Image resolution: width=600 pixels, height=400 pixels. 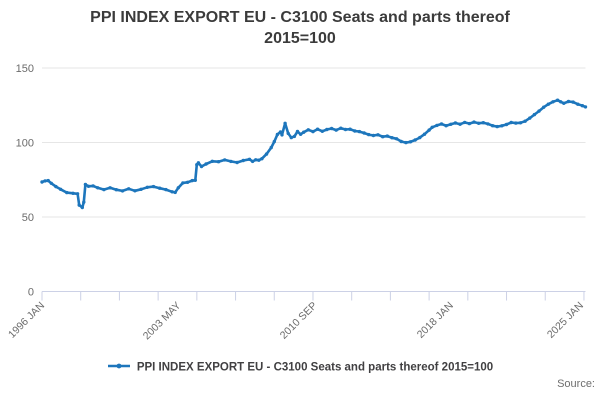 What do you see at coordinates (299, 321) in the screenshot?
I see `x-axis-label: 2010 SEP` at bounding box center [299, 321].